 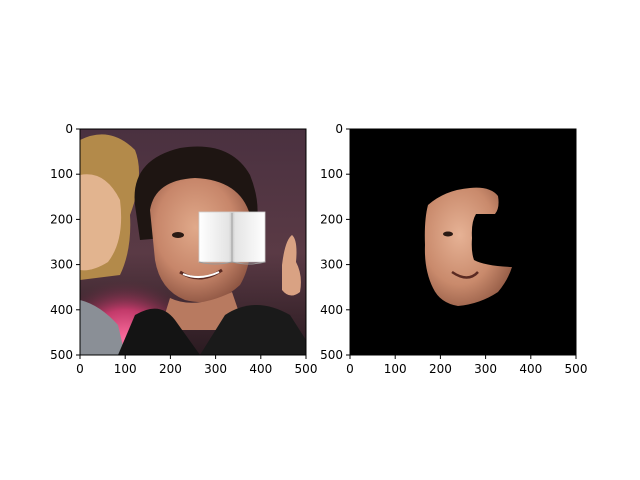 I want to click on left-x-tick-label: 300, so click(x=215, y=369).